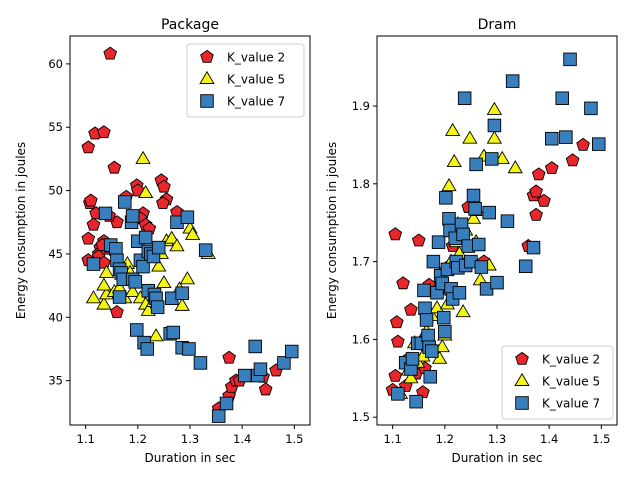 This screenshot has width=640, height=480. What do you see at coordinates (55, 254) in the screenshot?
I see `y-tick-label: 45` at bounding box center [55, 254].